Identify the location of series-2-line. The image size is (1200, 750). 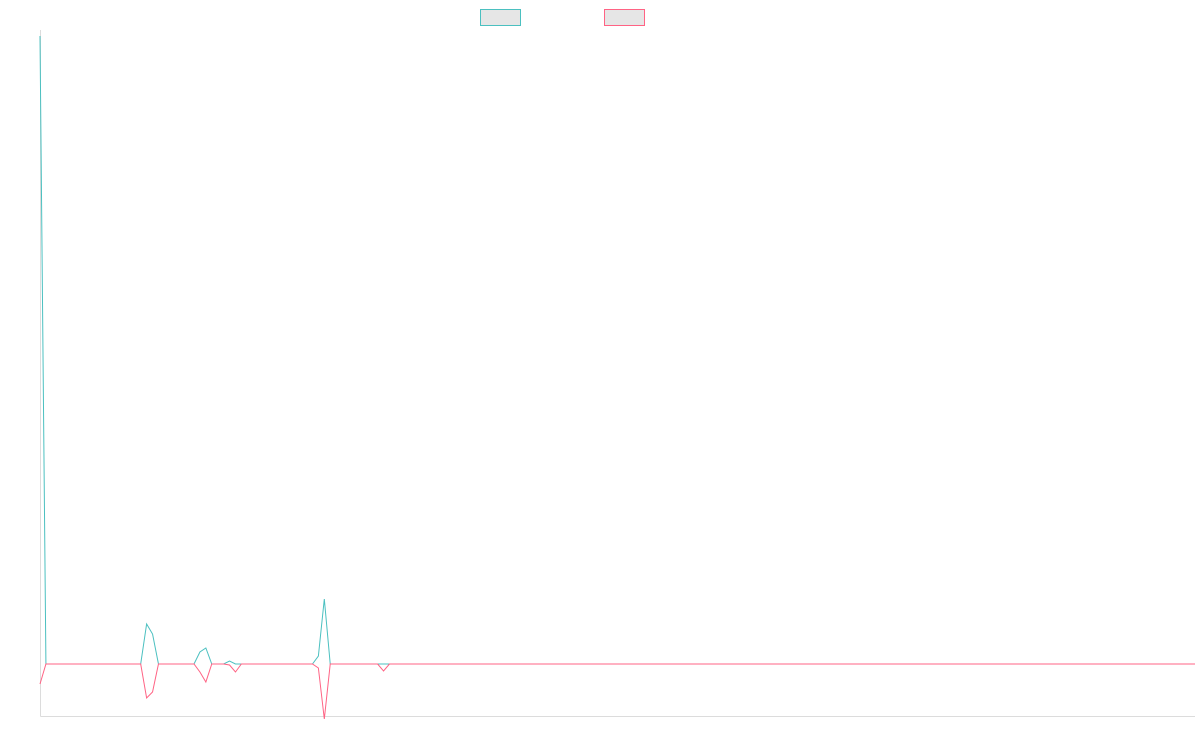
(617, 691).